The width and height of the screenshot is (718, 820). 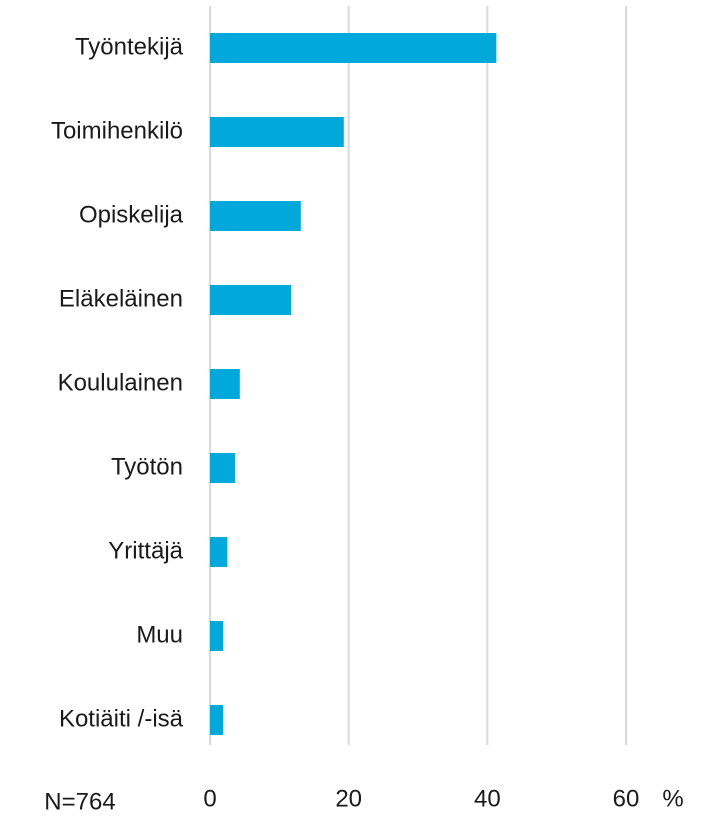 What do you see at coordinates (129, 46) in the screenshot?
I see `y-tick-label: Työntekijä` at bounding box center [129, 46].